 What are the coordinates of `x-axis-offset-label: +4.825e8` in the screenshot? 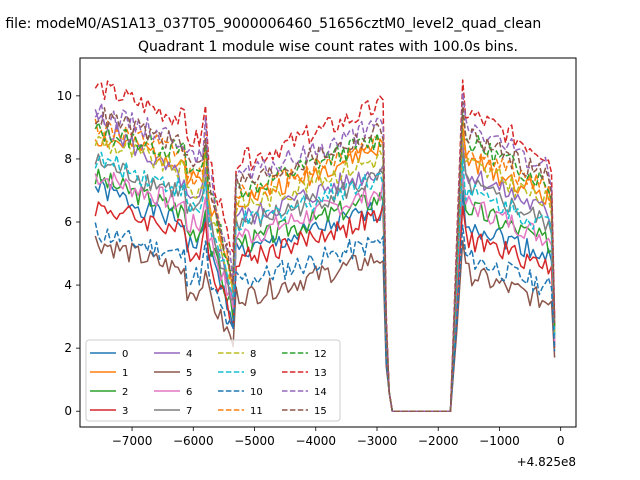 It's located at (546, 462).